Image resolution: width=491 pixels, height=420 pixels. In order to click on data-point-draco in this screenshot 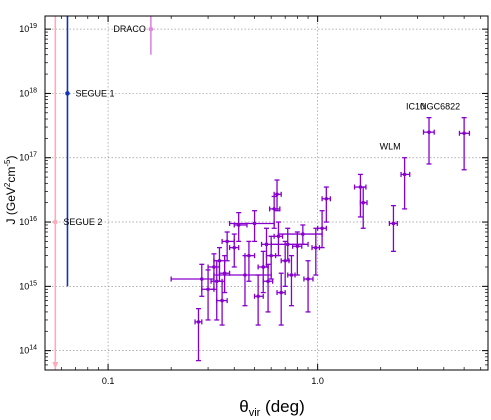, I will do `click(151, 35)`.